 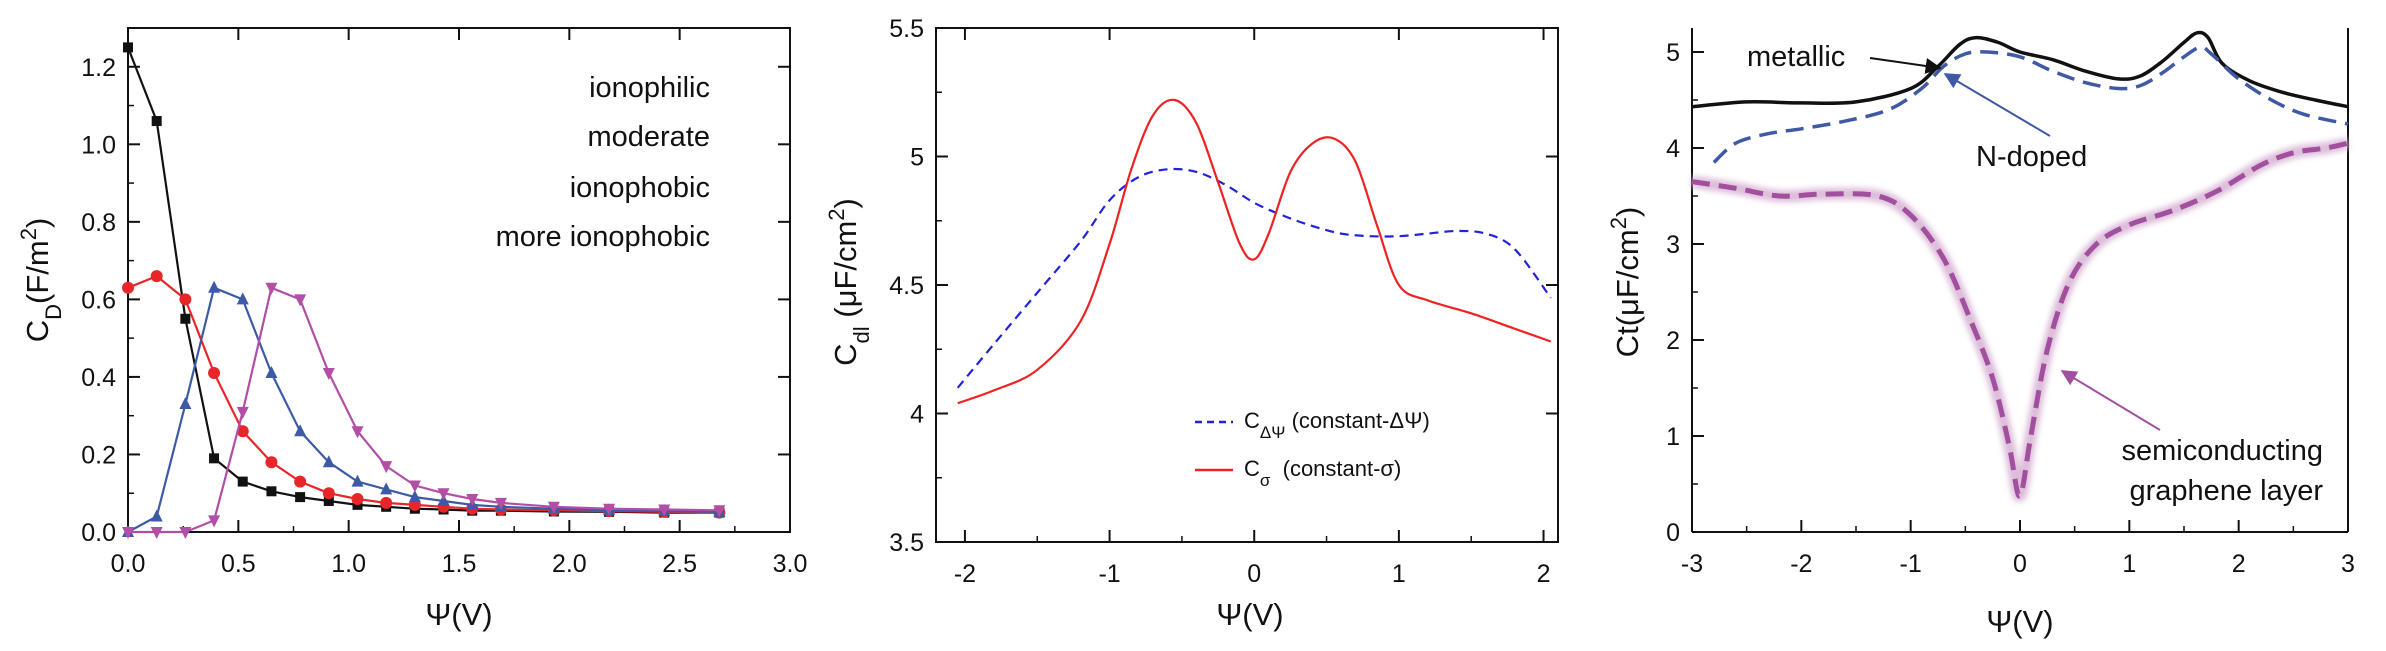 I want to click on y-label-sub: D, so click(x=53, y=312).